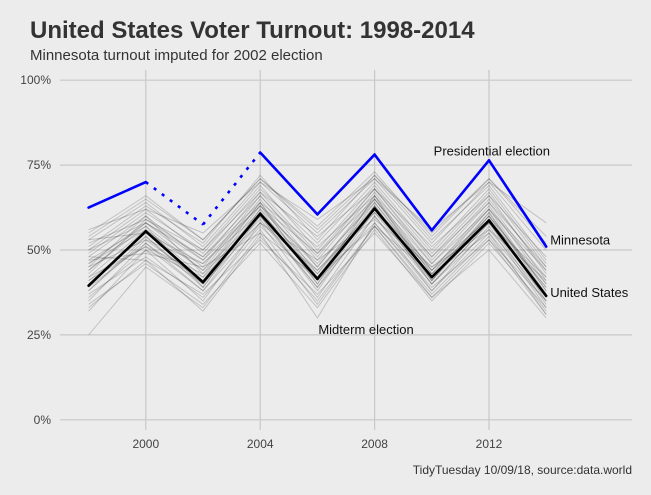 Image resolution: width=651 pixels, height=495 pixels. Describe the element at coordinates (43, 420) in the screenshot. I see `y-tick-label: 0%` at that location.